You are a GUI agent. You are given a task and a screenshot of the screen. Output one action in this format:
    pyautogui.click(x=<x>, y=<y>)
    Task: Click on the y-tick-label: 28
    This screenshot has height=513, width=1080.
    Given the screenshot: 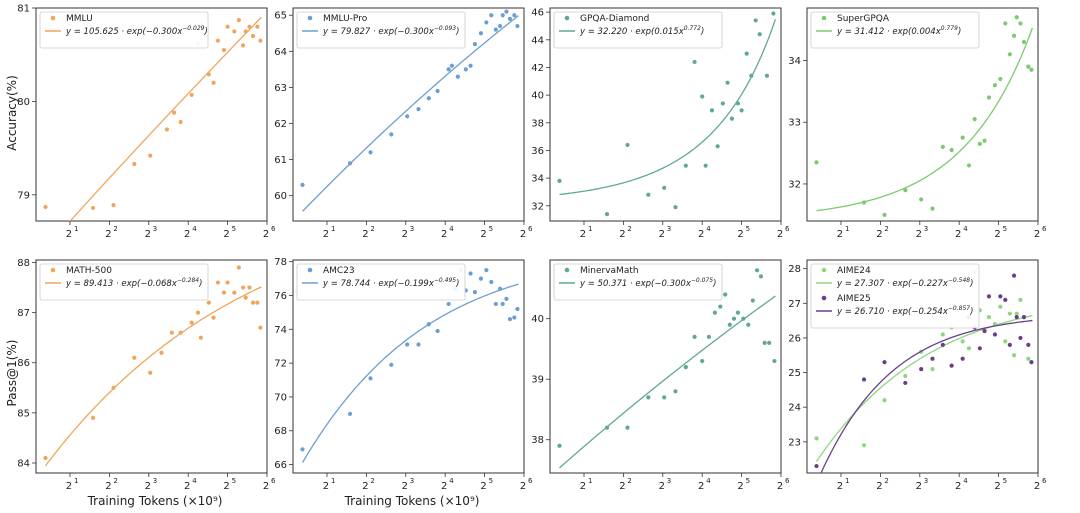 What is the action you would take?
    pyautogui.click(x=794, y=269)
    